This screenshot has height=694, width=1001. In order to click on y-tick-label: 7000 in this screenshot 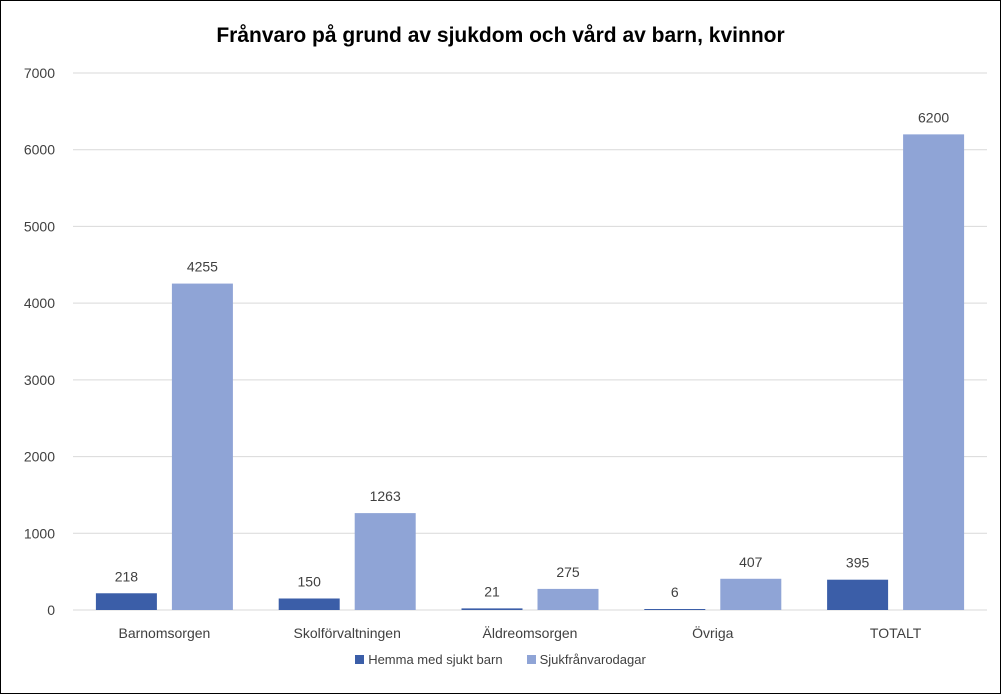, I will do `click(39, 73)`.